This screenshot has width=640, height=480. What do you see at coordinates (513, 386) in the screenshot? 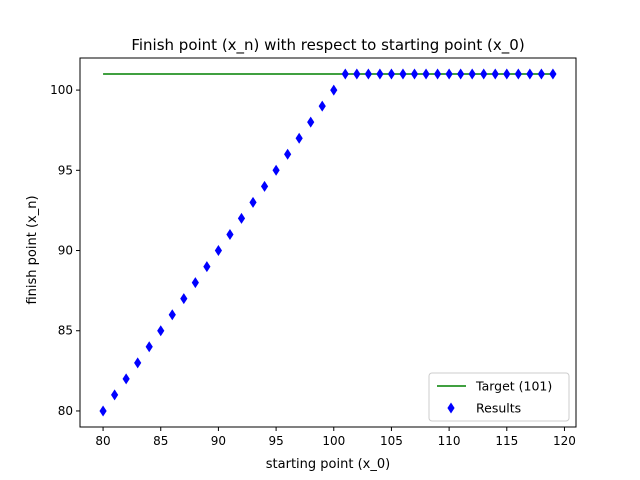
I see `legend-entry-label: Target (101)` at bounding box center [513, 386].